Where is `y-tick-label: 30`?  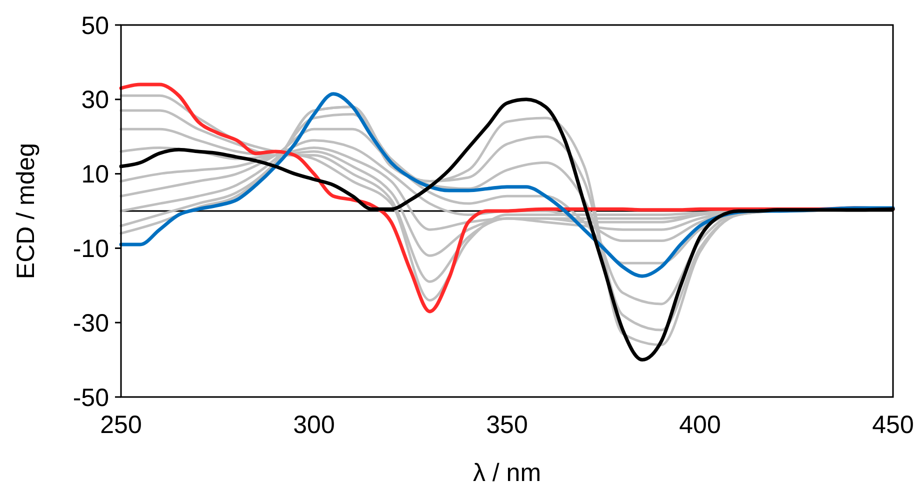 y-tick-label: 30 is located at coordinates (95, 100).